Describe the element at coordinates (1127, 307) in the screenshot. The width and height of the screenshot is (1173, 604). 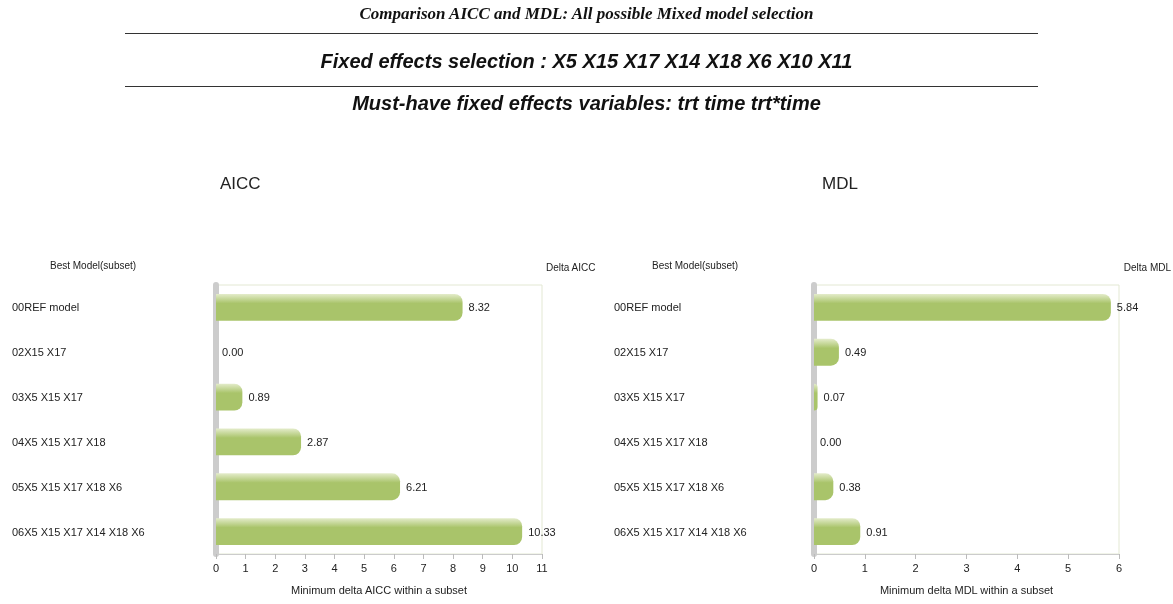
I see `data-label: 5.84` at that location.